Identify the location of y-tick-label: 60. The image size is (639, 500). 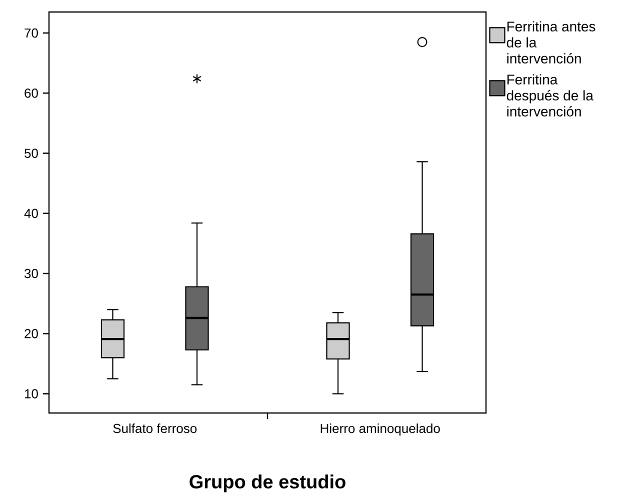
(31, 93).